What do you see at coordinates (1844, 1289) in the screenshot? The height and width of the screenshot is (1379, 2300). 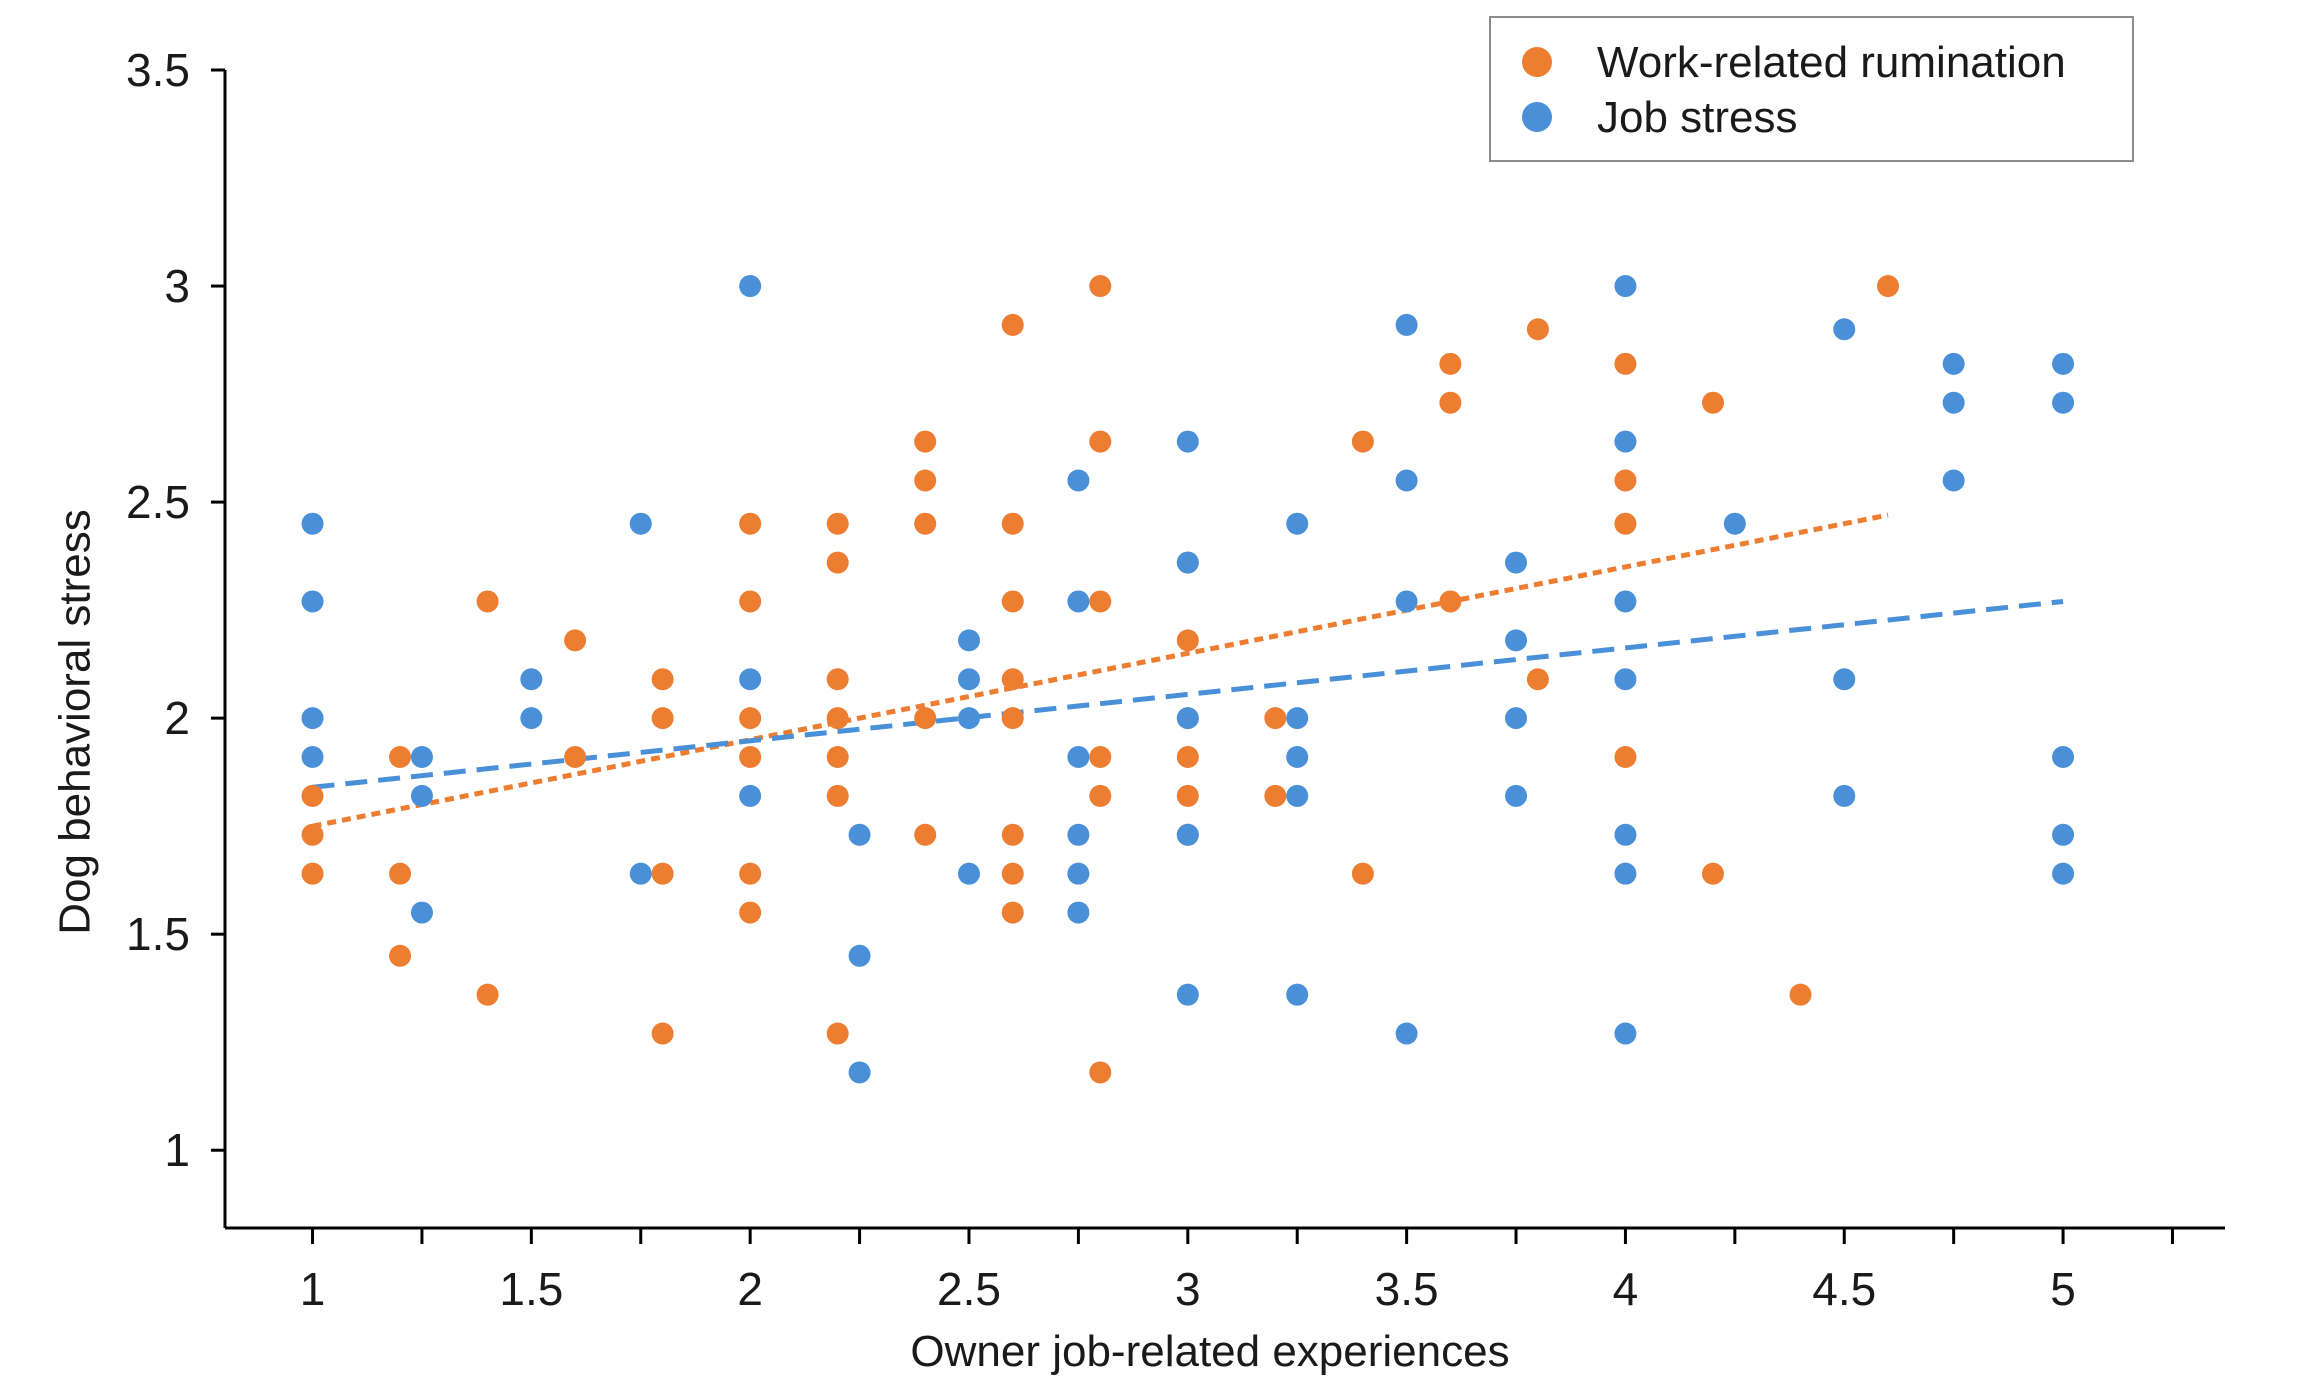 I see `x-tick-label: 4.5` at bounding box center [1844, 1289].